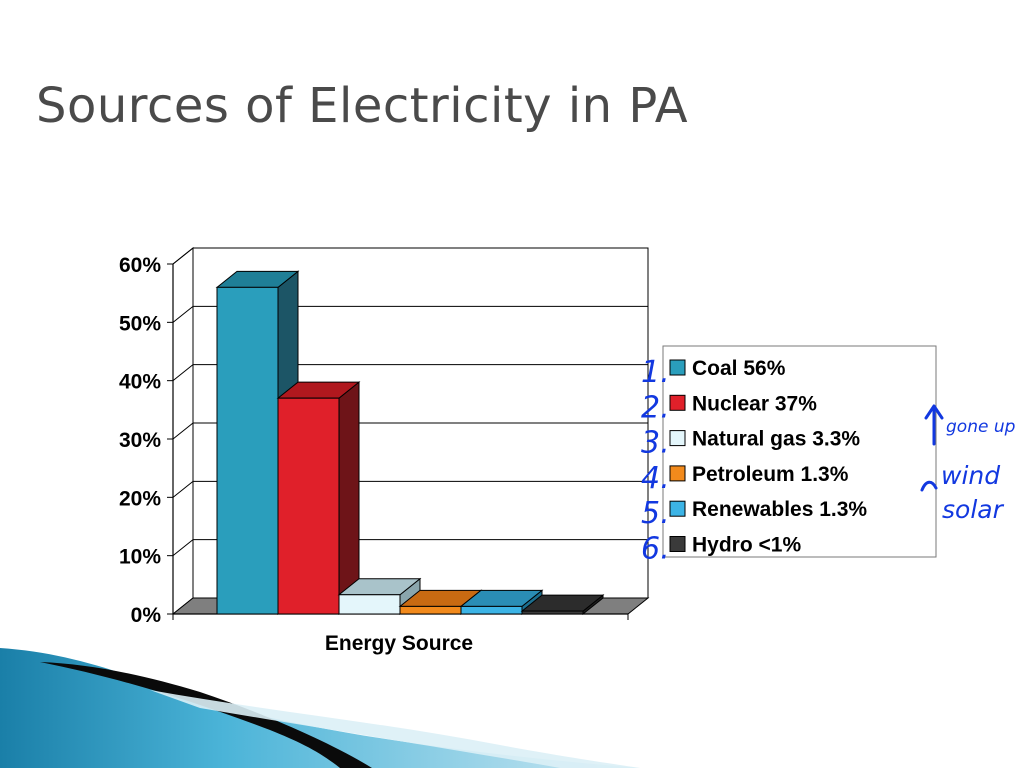 The height and width of the screenshot is (768, 1024). I want to click on tilde-mark, so click(929, 486).